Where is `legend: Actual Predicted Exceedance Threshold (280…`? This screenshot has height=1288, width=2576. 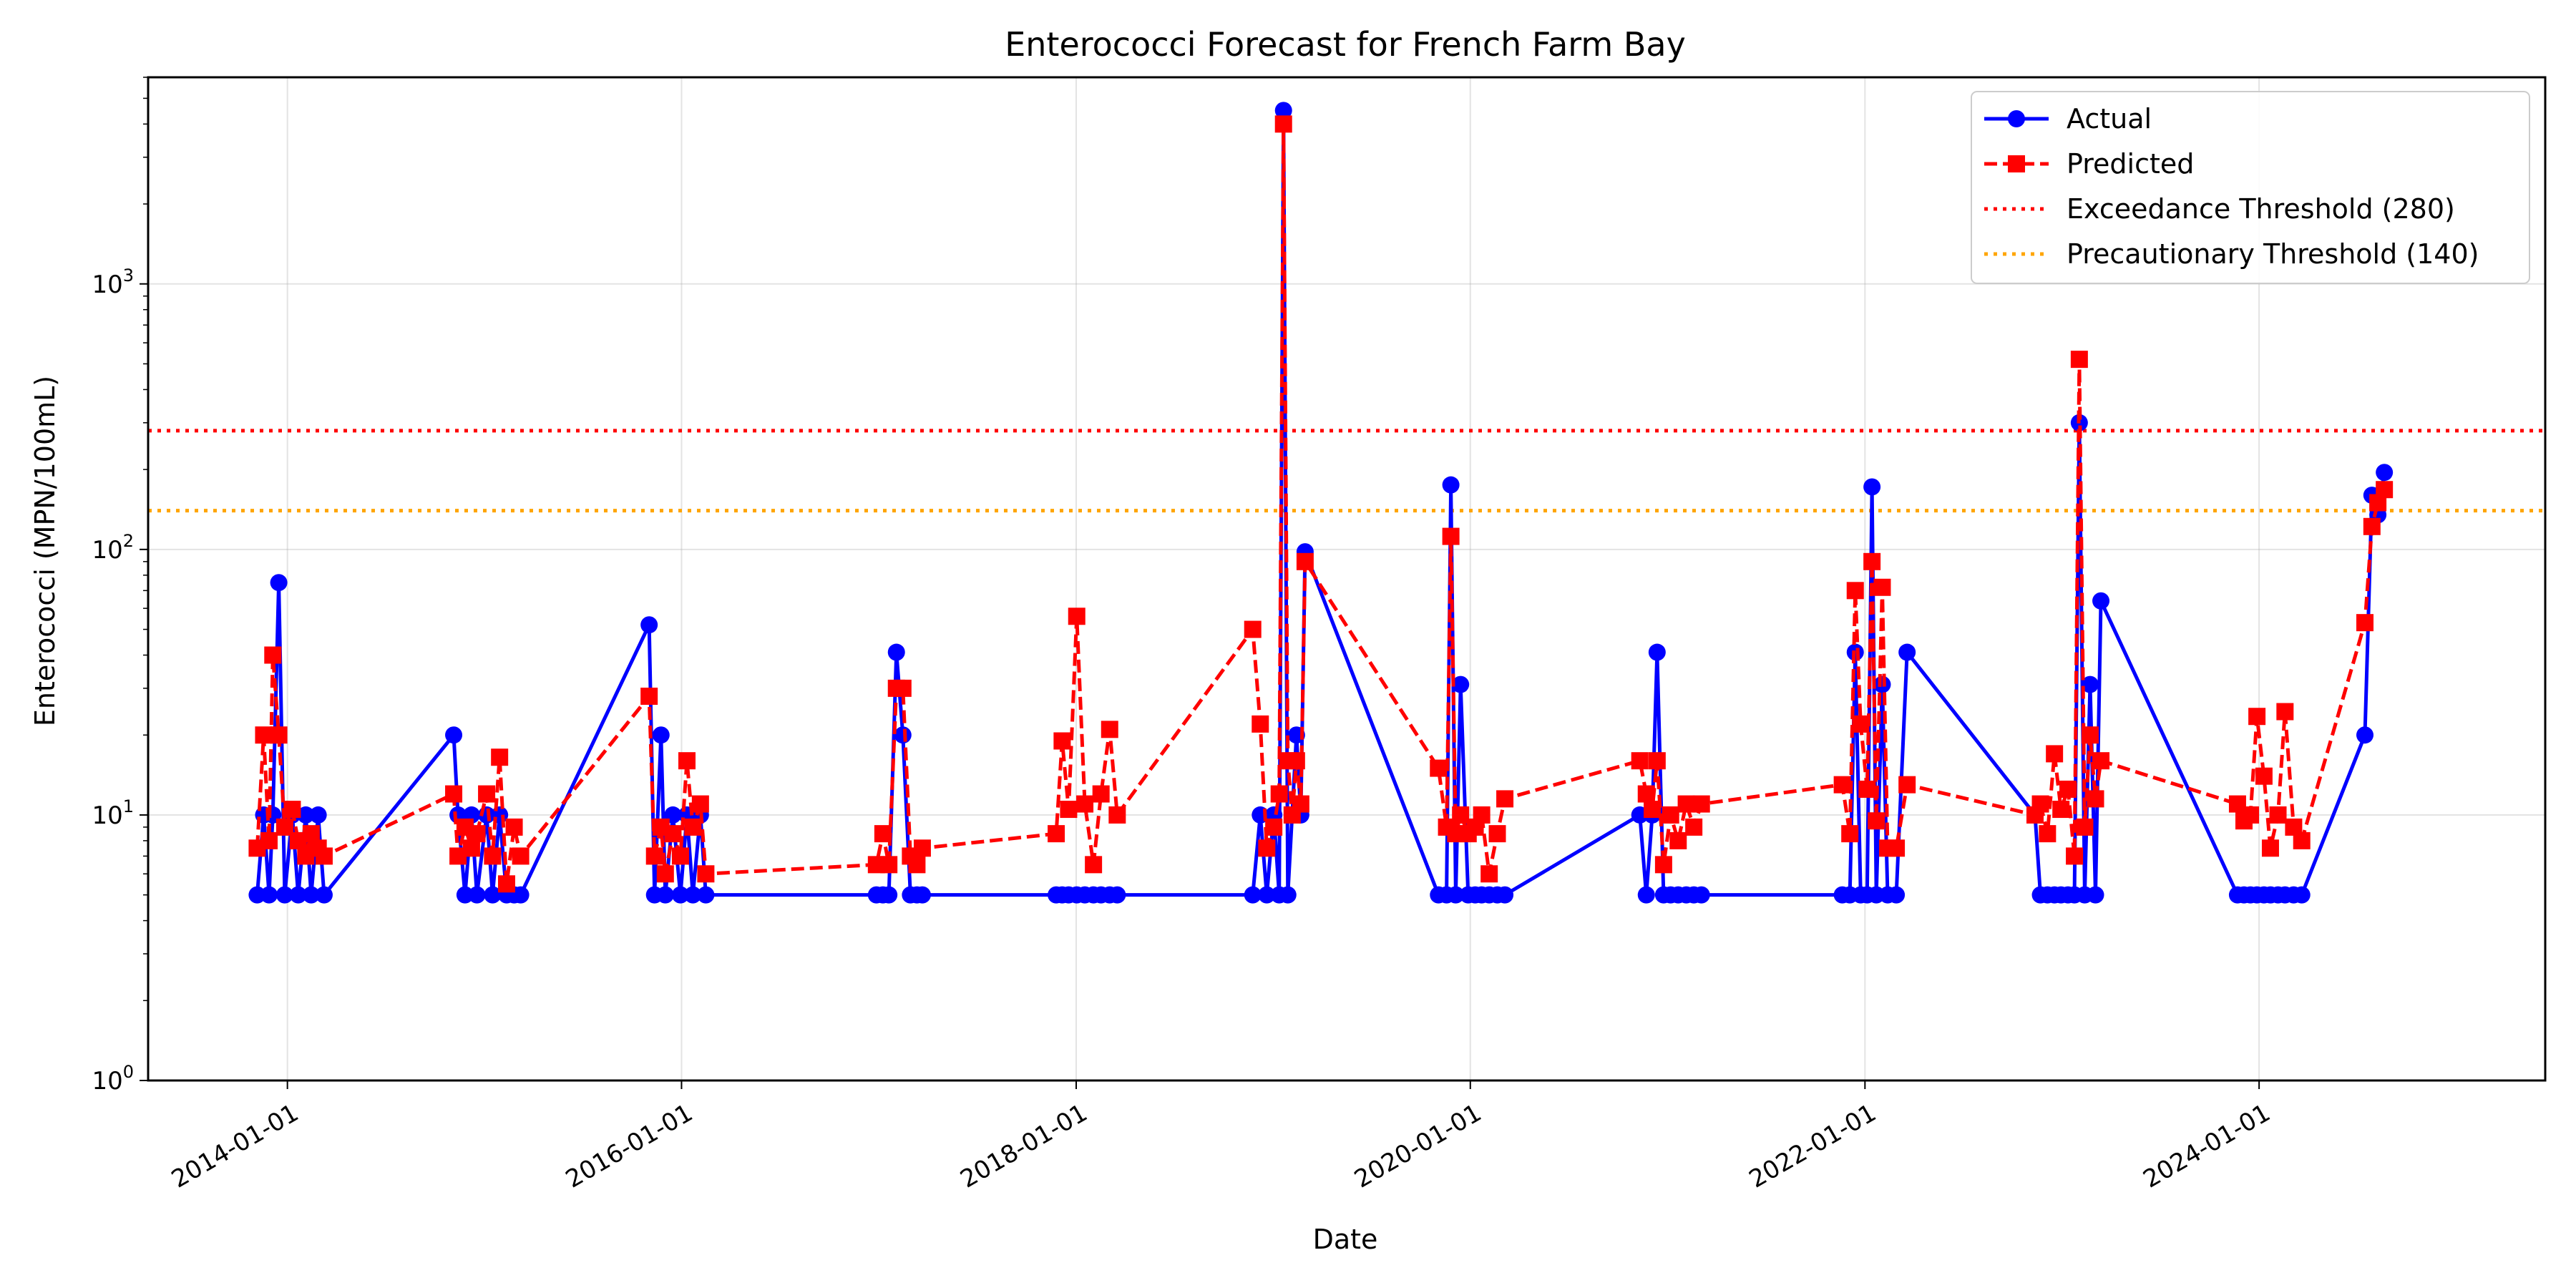 legend: Actual Predicted Exceedance Threshold (280… is located at coordinates (2250, 187).